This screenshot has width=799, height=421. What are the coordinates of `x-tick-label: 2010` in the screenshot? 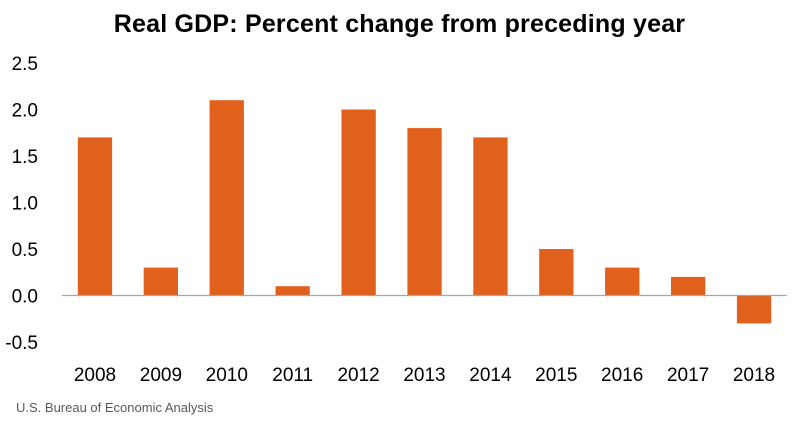 It's located at (227, 375).